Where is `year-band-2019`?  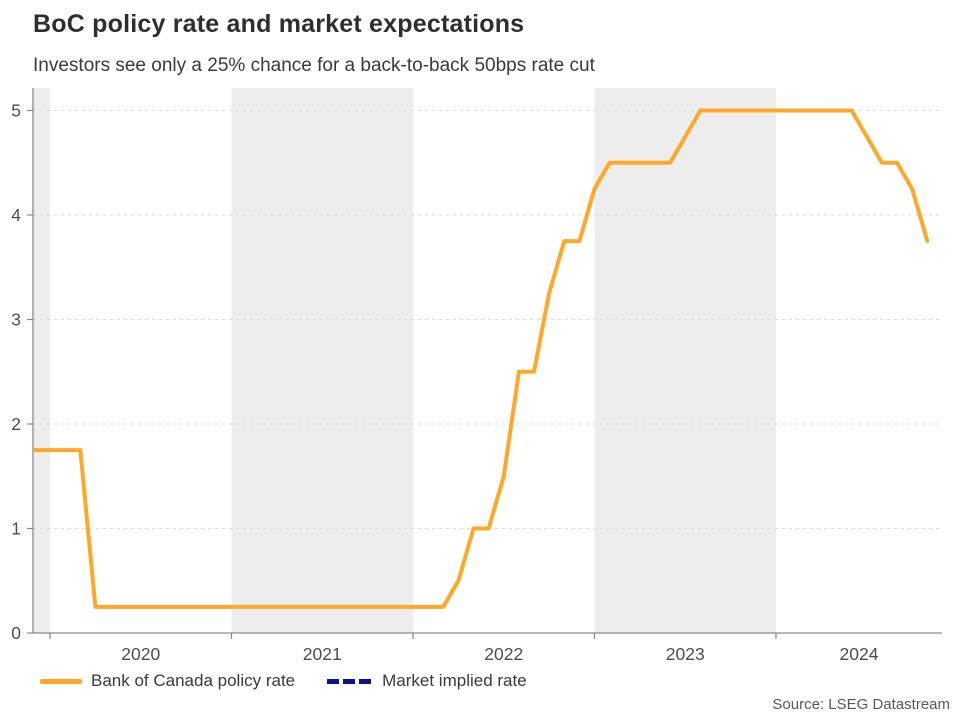
year-band-2019 is located at coordinates (41, 360).